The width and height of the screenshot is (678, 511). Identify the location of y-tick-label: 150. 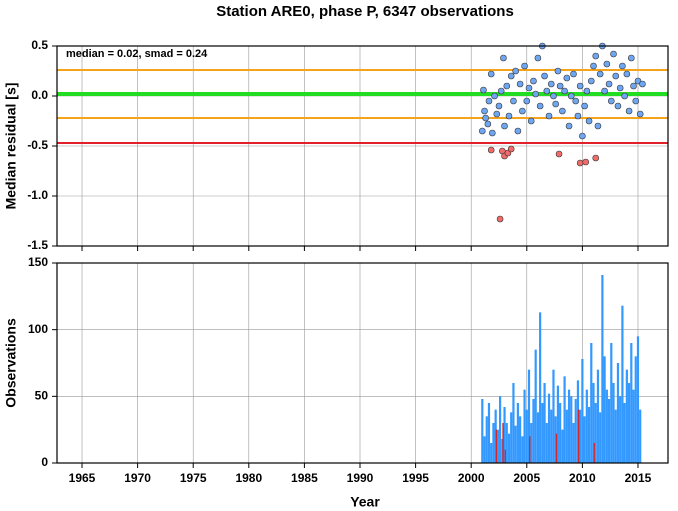
(38, 262).